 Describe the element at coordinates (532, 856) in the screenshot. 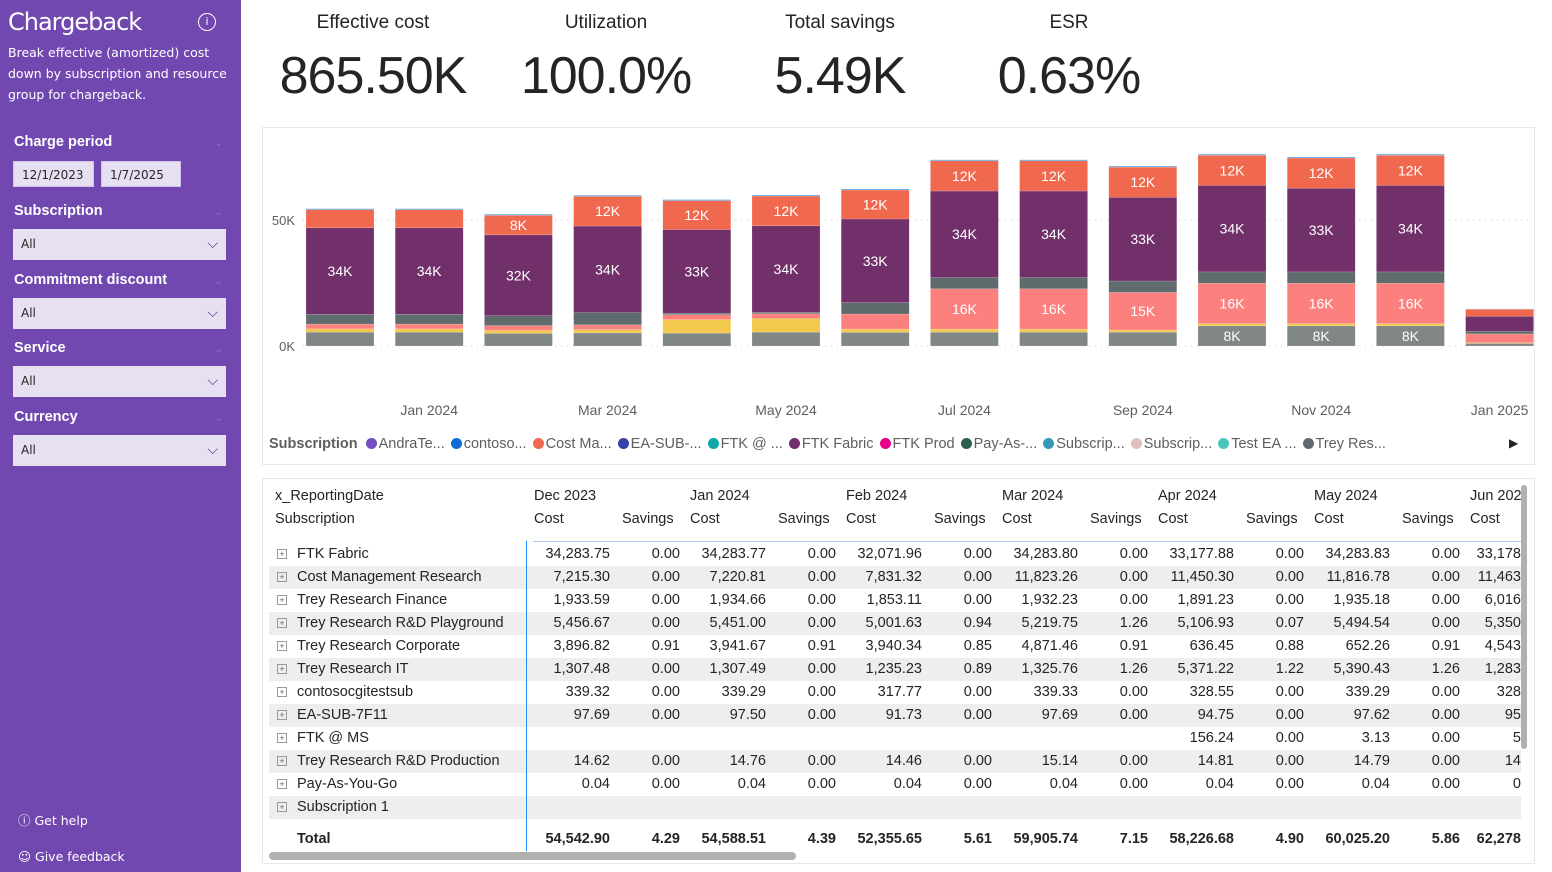

I see `horizontal-scrollbar` at that location.